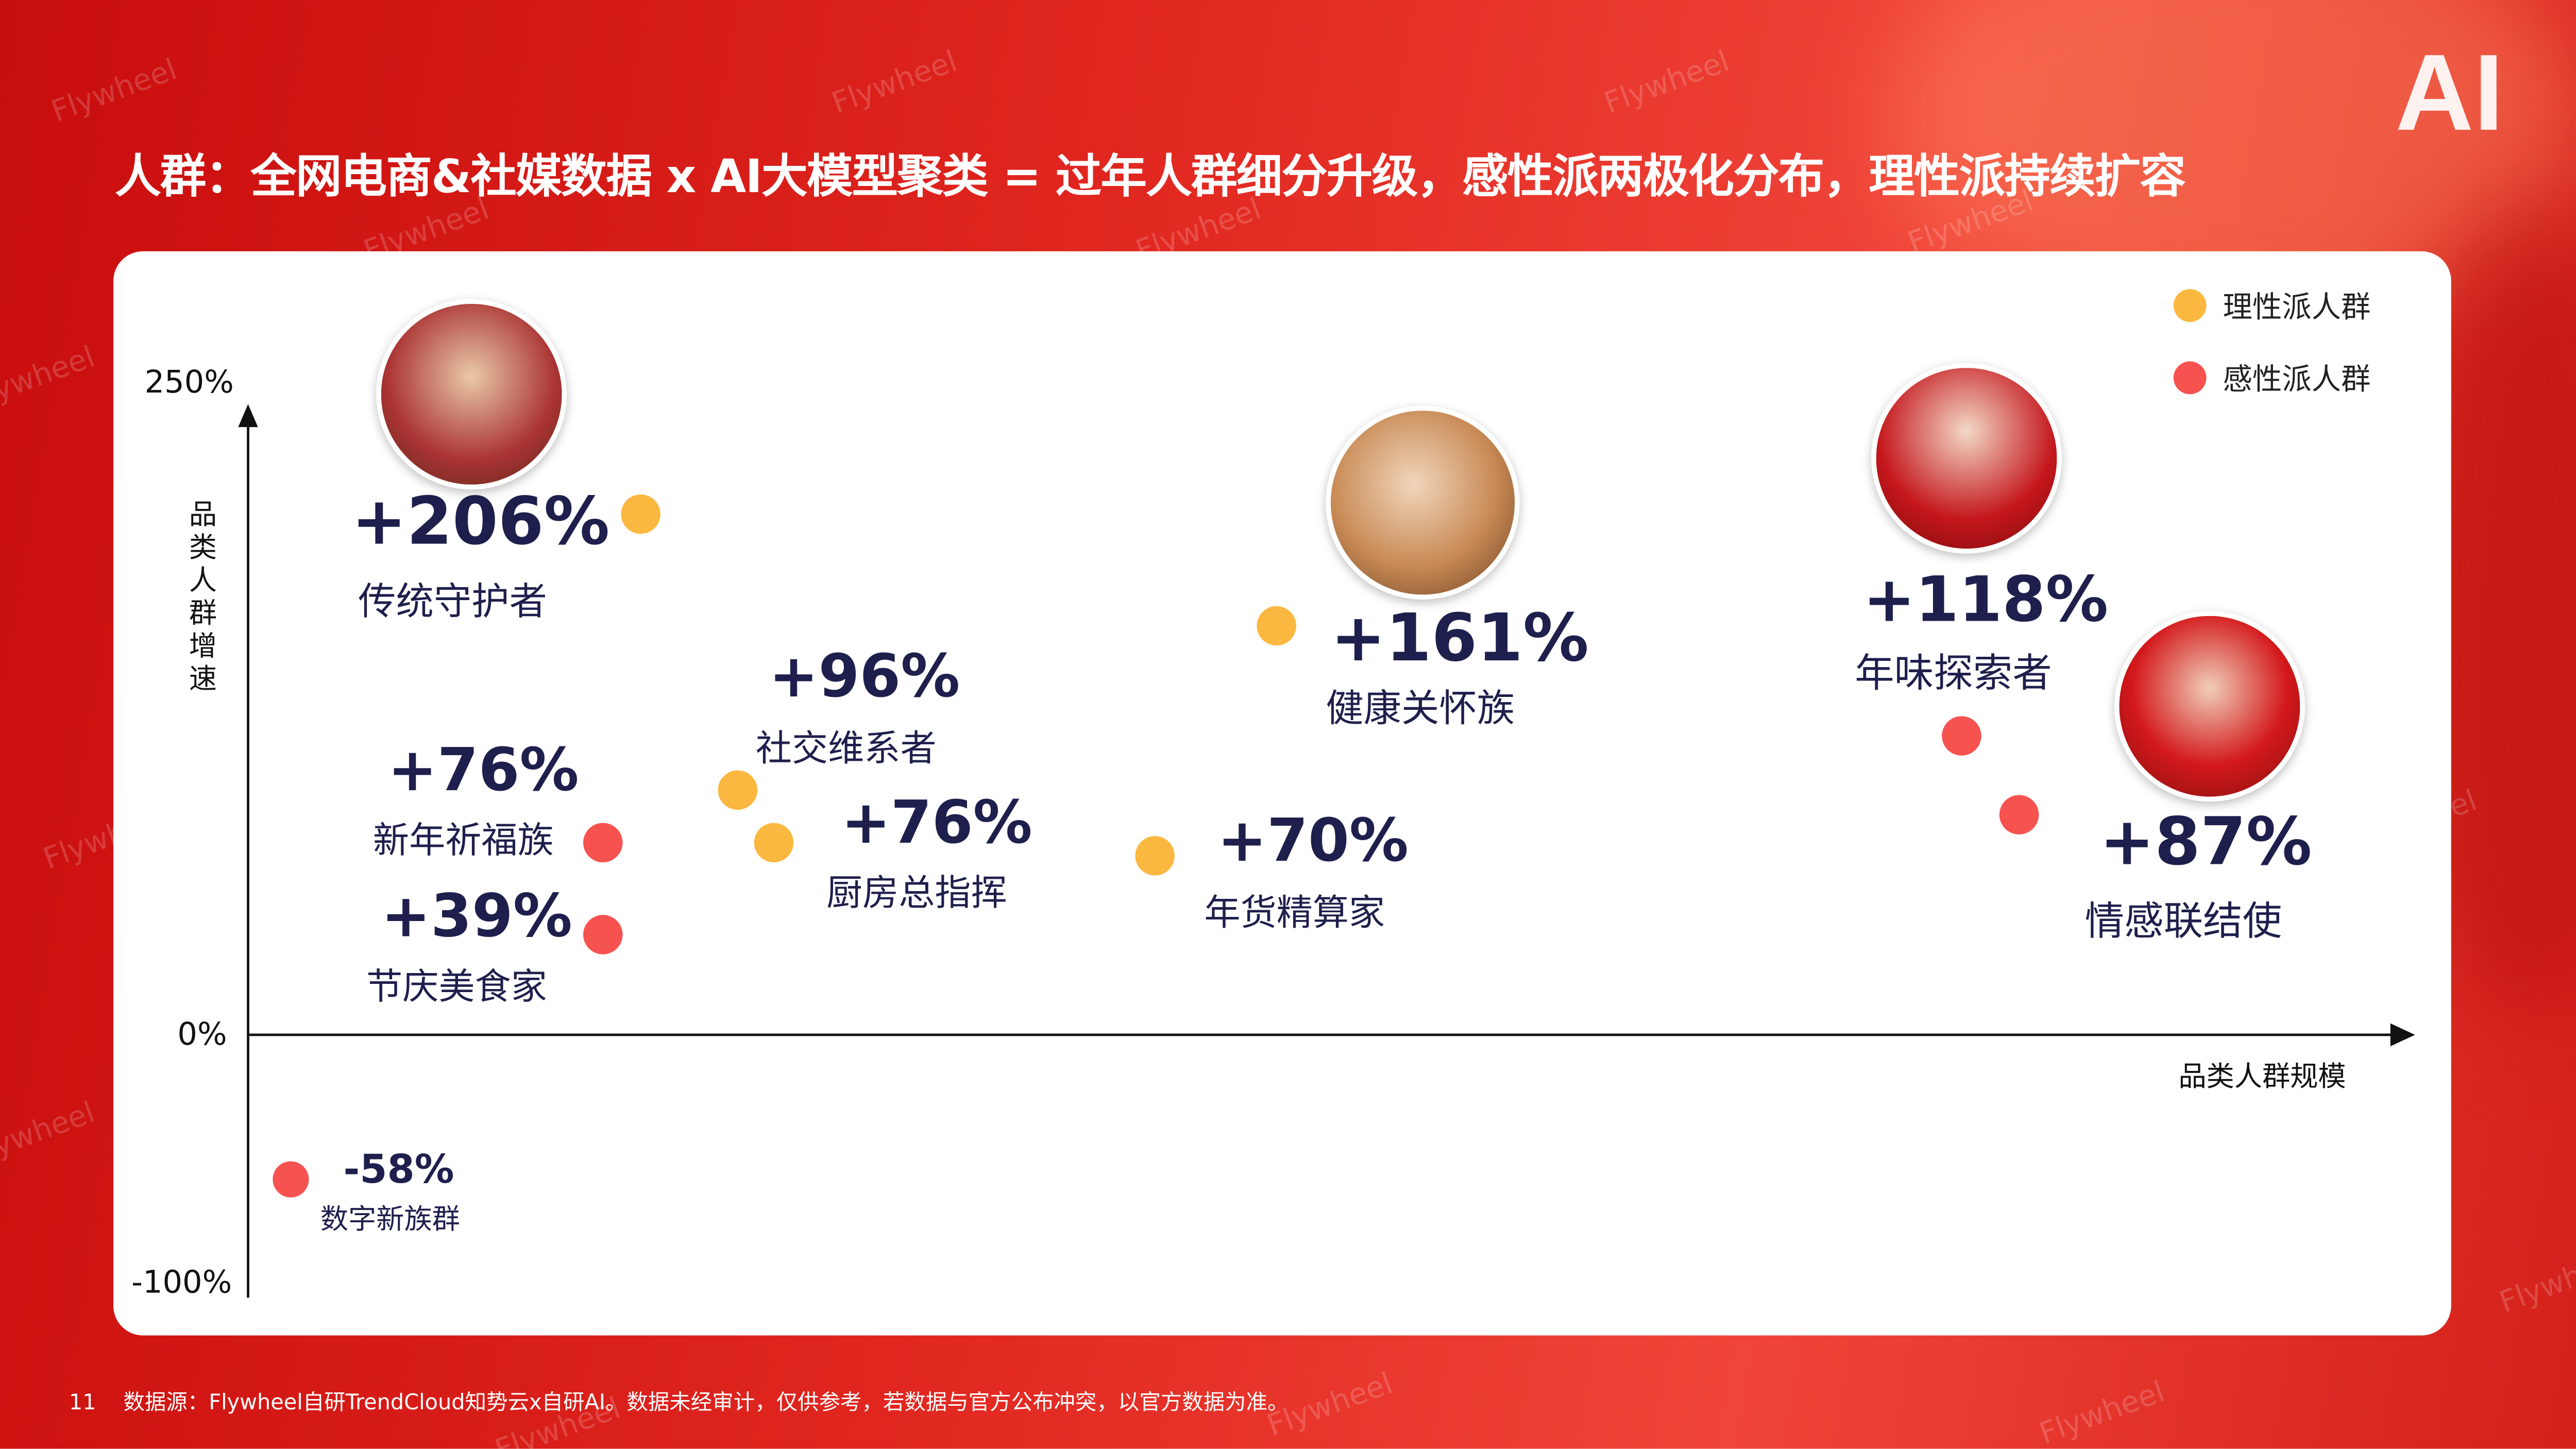  Describe the element at coordinates (1420, 709) in the screenshot. I see `data-label-name: 健康关怀族` at that location.